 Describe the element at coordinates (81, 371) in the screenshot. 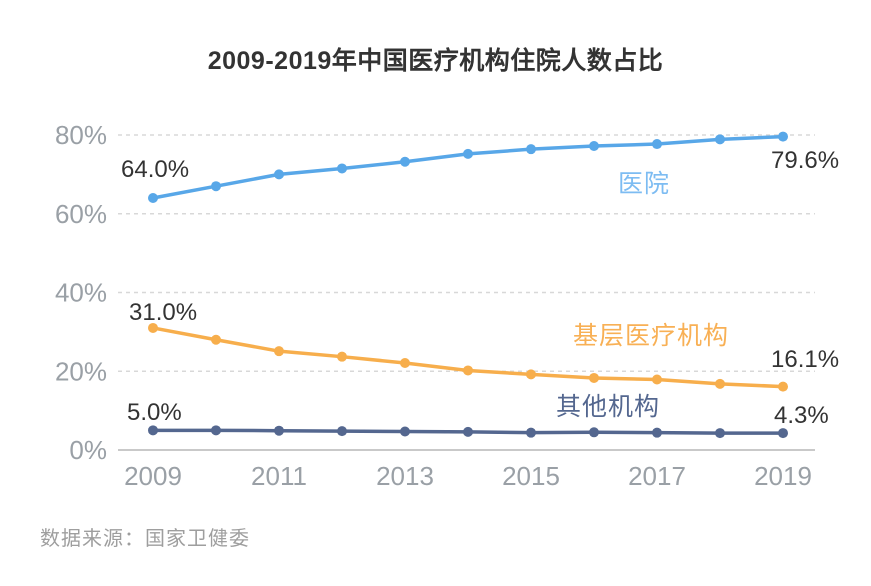

I see `y-tick-label: 20%` at that location.